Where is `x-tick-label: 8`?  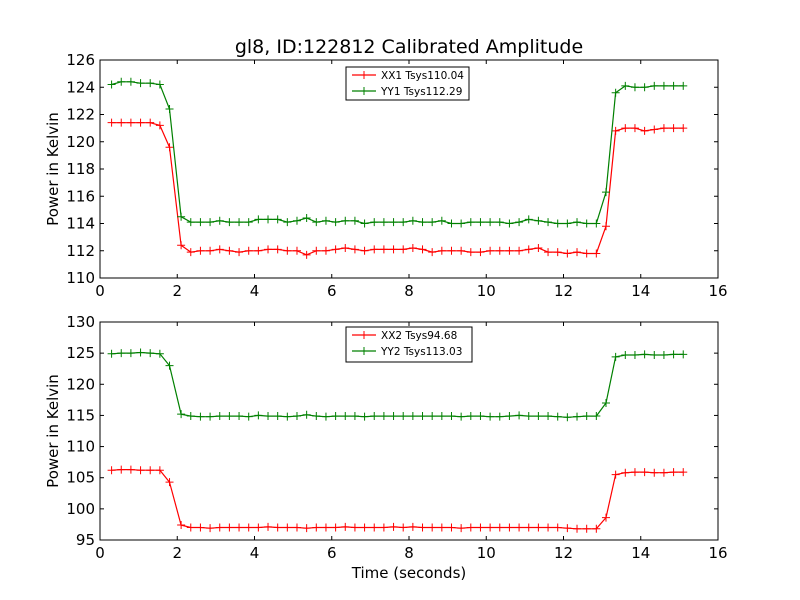 x-tick-label: 8 is located at coordinates (409, 553).